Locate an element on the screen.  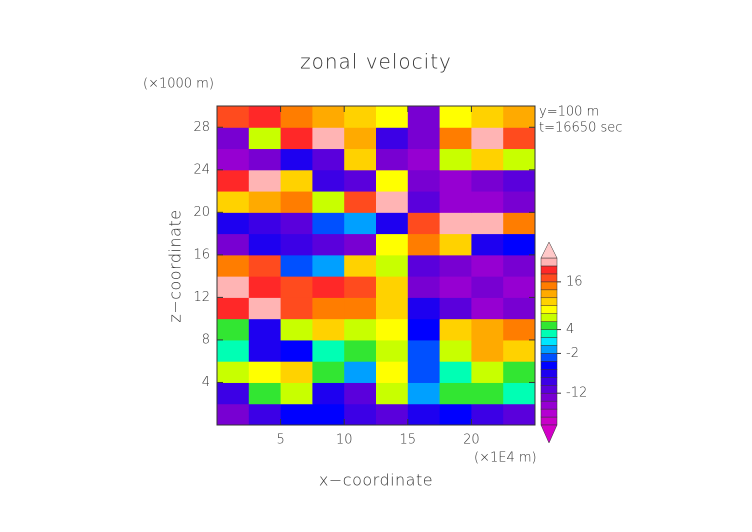
colorbar-extend-low is located at coordinates (549, 434).